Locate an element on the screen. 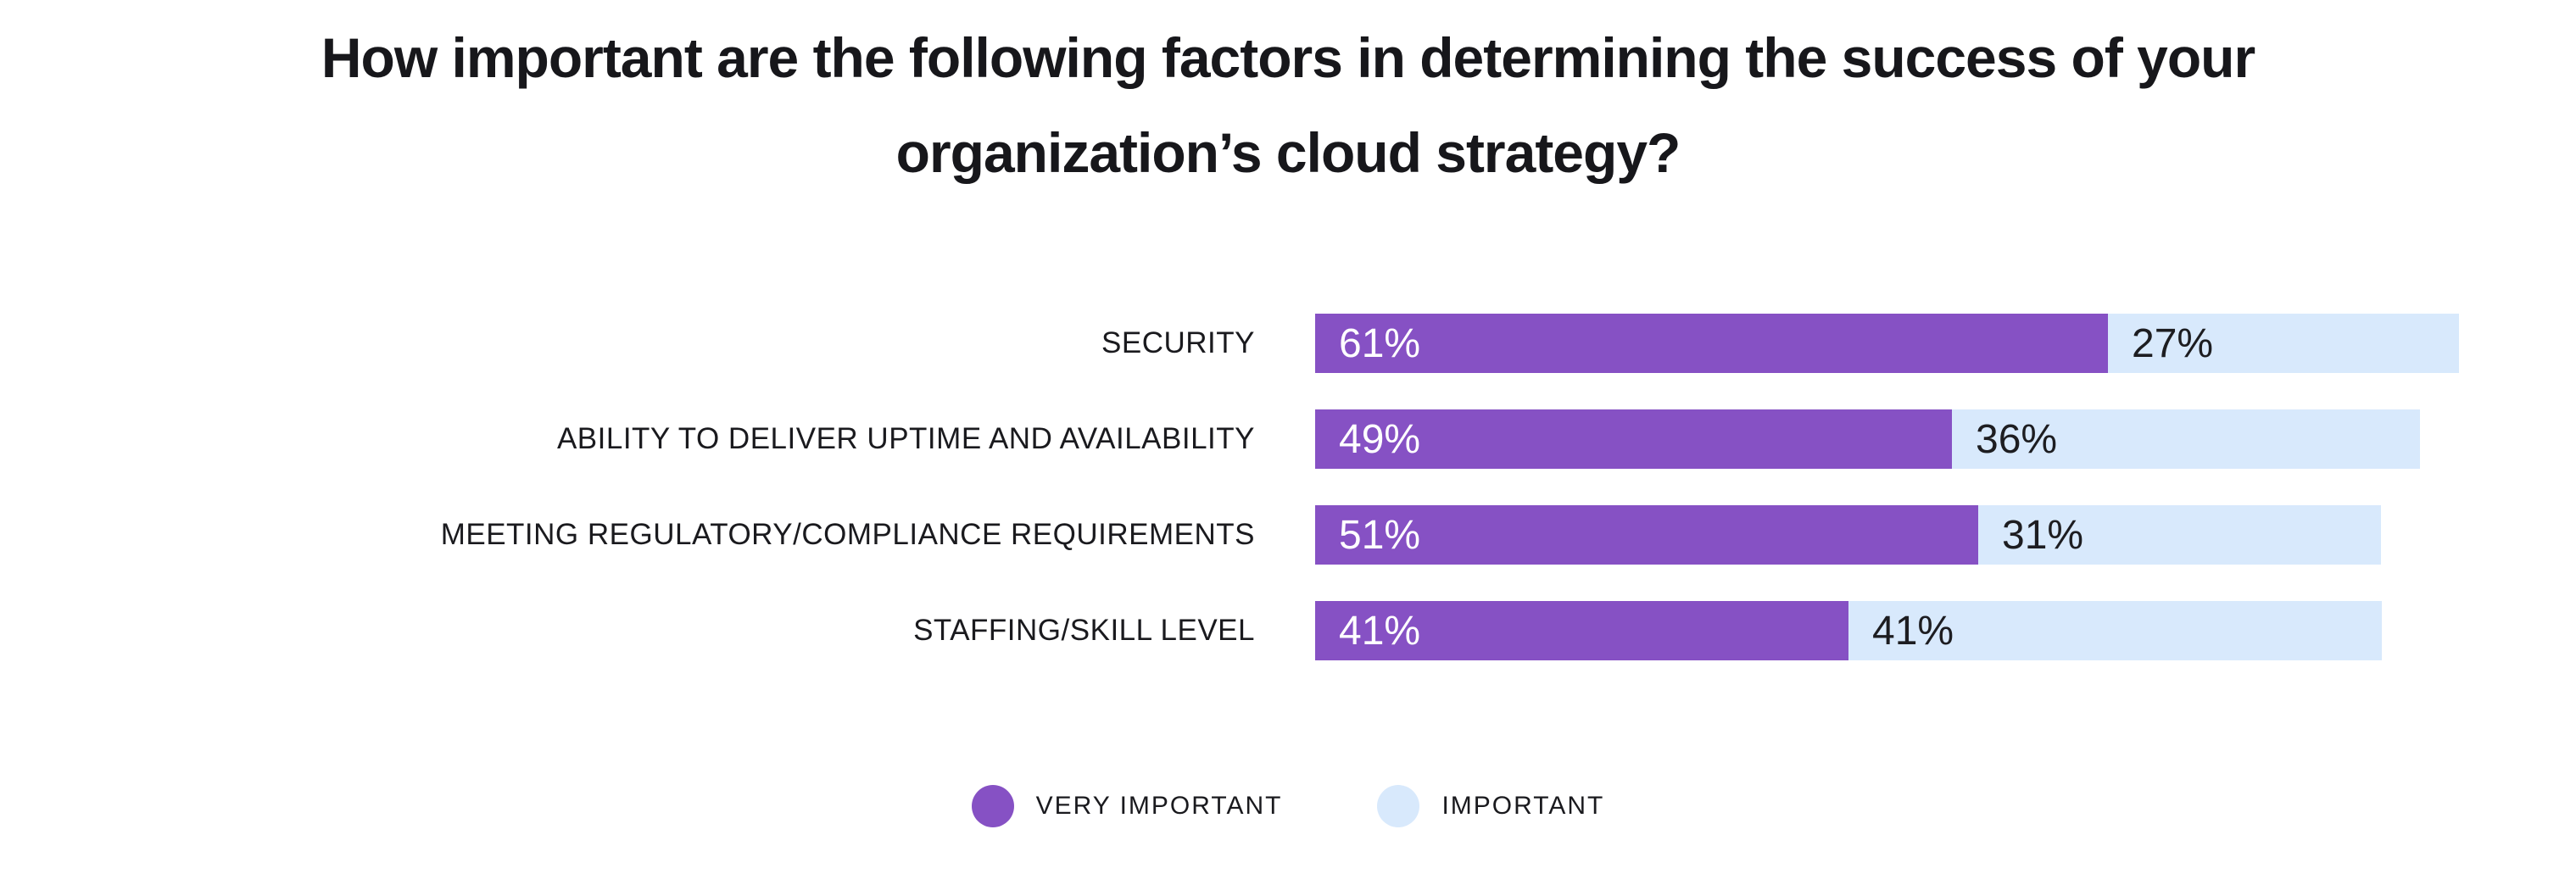 Image resolution: width=2576 pixels, height=885 pixels. value-label-very-important: 51% is located at coordinates (1380, 535).